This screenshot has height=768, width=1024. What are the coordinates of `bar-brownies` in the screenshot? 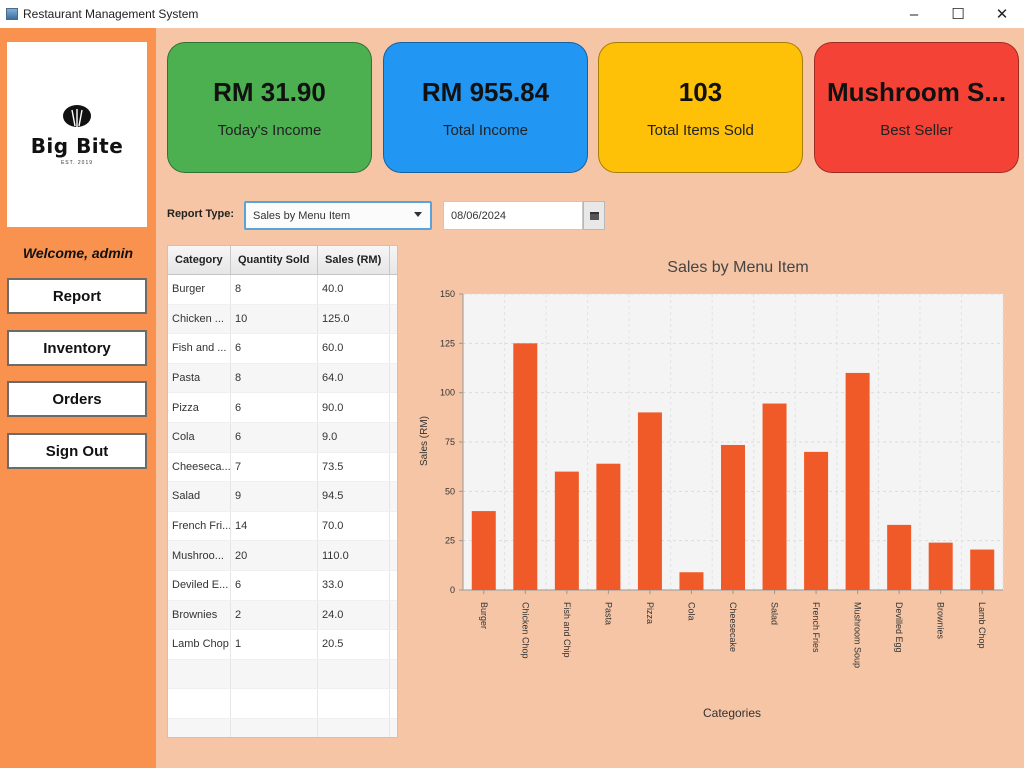 It's located at (940, 566).